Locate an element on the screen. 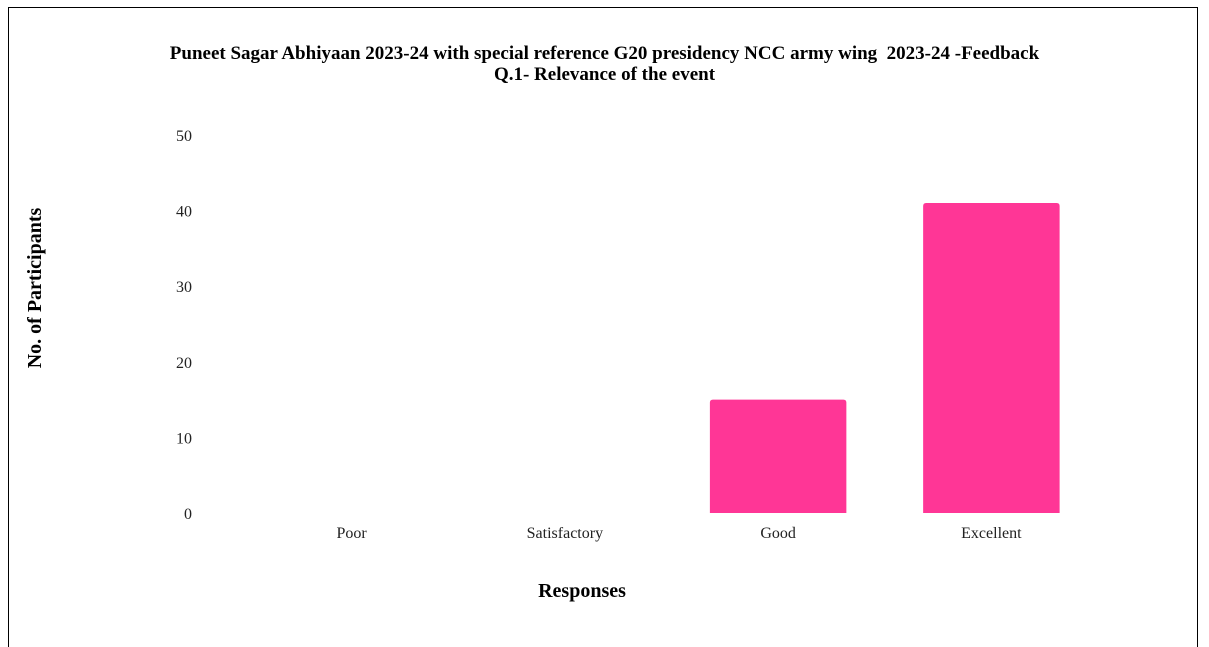  y-tick-label: 30 is located at coordinates (184, 287).